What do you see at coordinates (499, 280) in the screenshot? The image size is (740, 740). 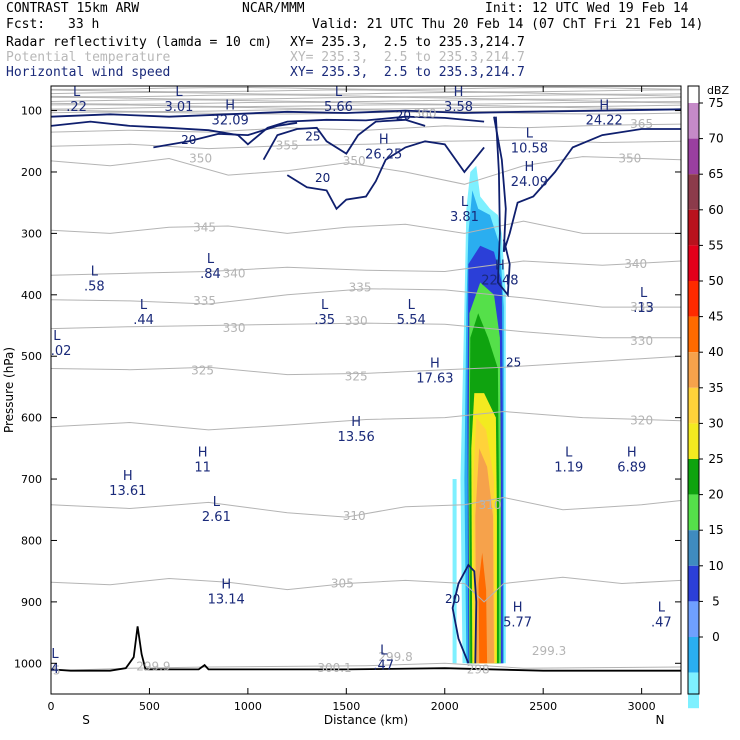 I see `extremum-value-label: 22.48` at bounding box center [499, 280].